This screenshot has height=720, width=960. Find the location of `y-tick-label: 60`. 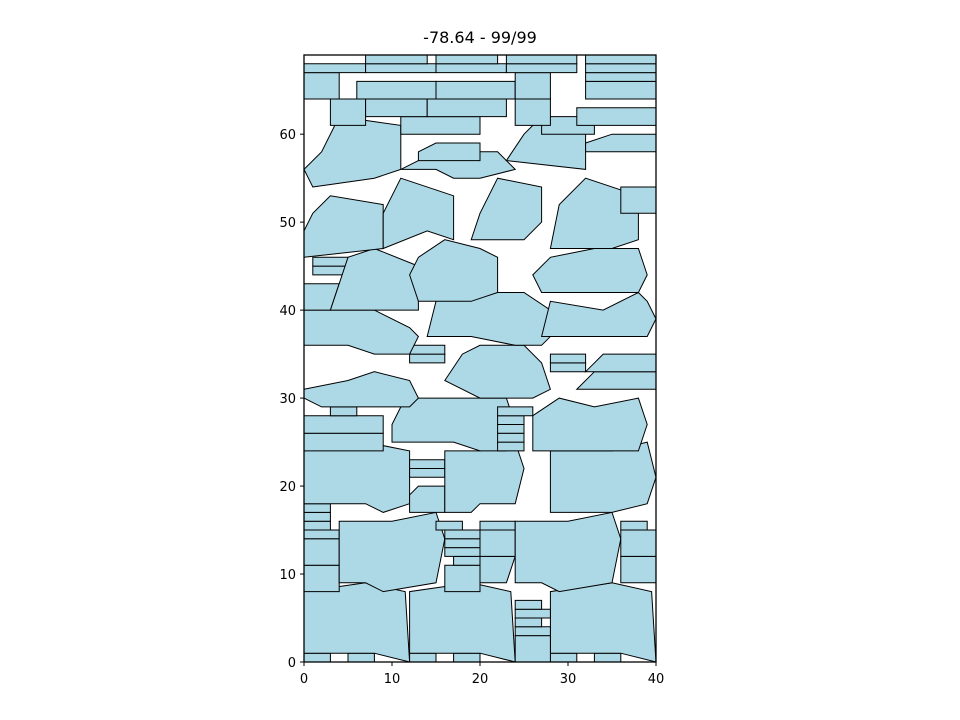

y-tick-label: 60 is located at coordinates (287, 135).